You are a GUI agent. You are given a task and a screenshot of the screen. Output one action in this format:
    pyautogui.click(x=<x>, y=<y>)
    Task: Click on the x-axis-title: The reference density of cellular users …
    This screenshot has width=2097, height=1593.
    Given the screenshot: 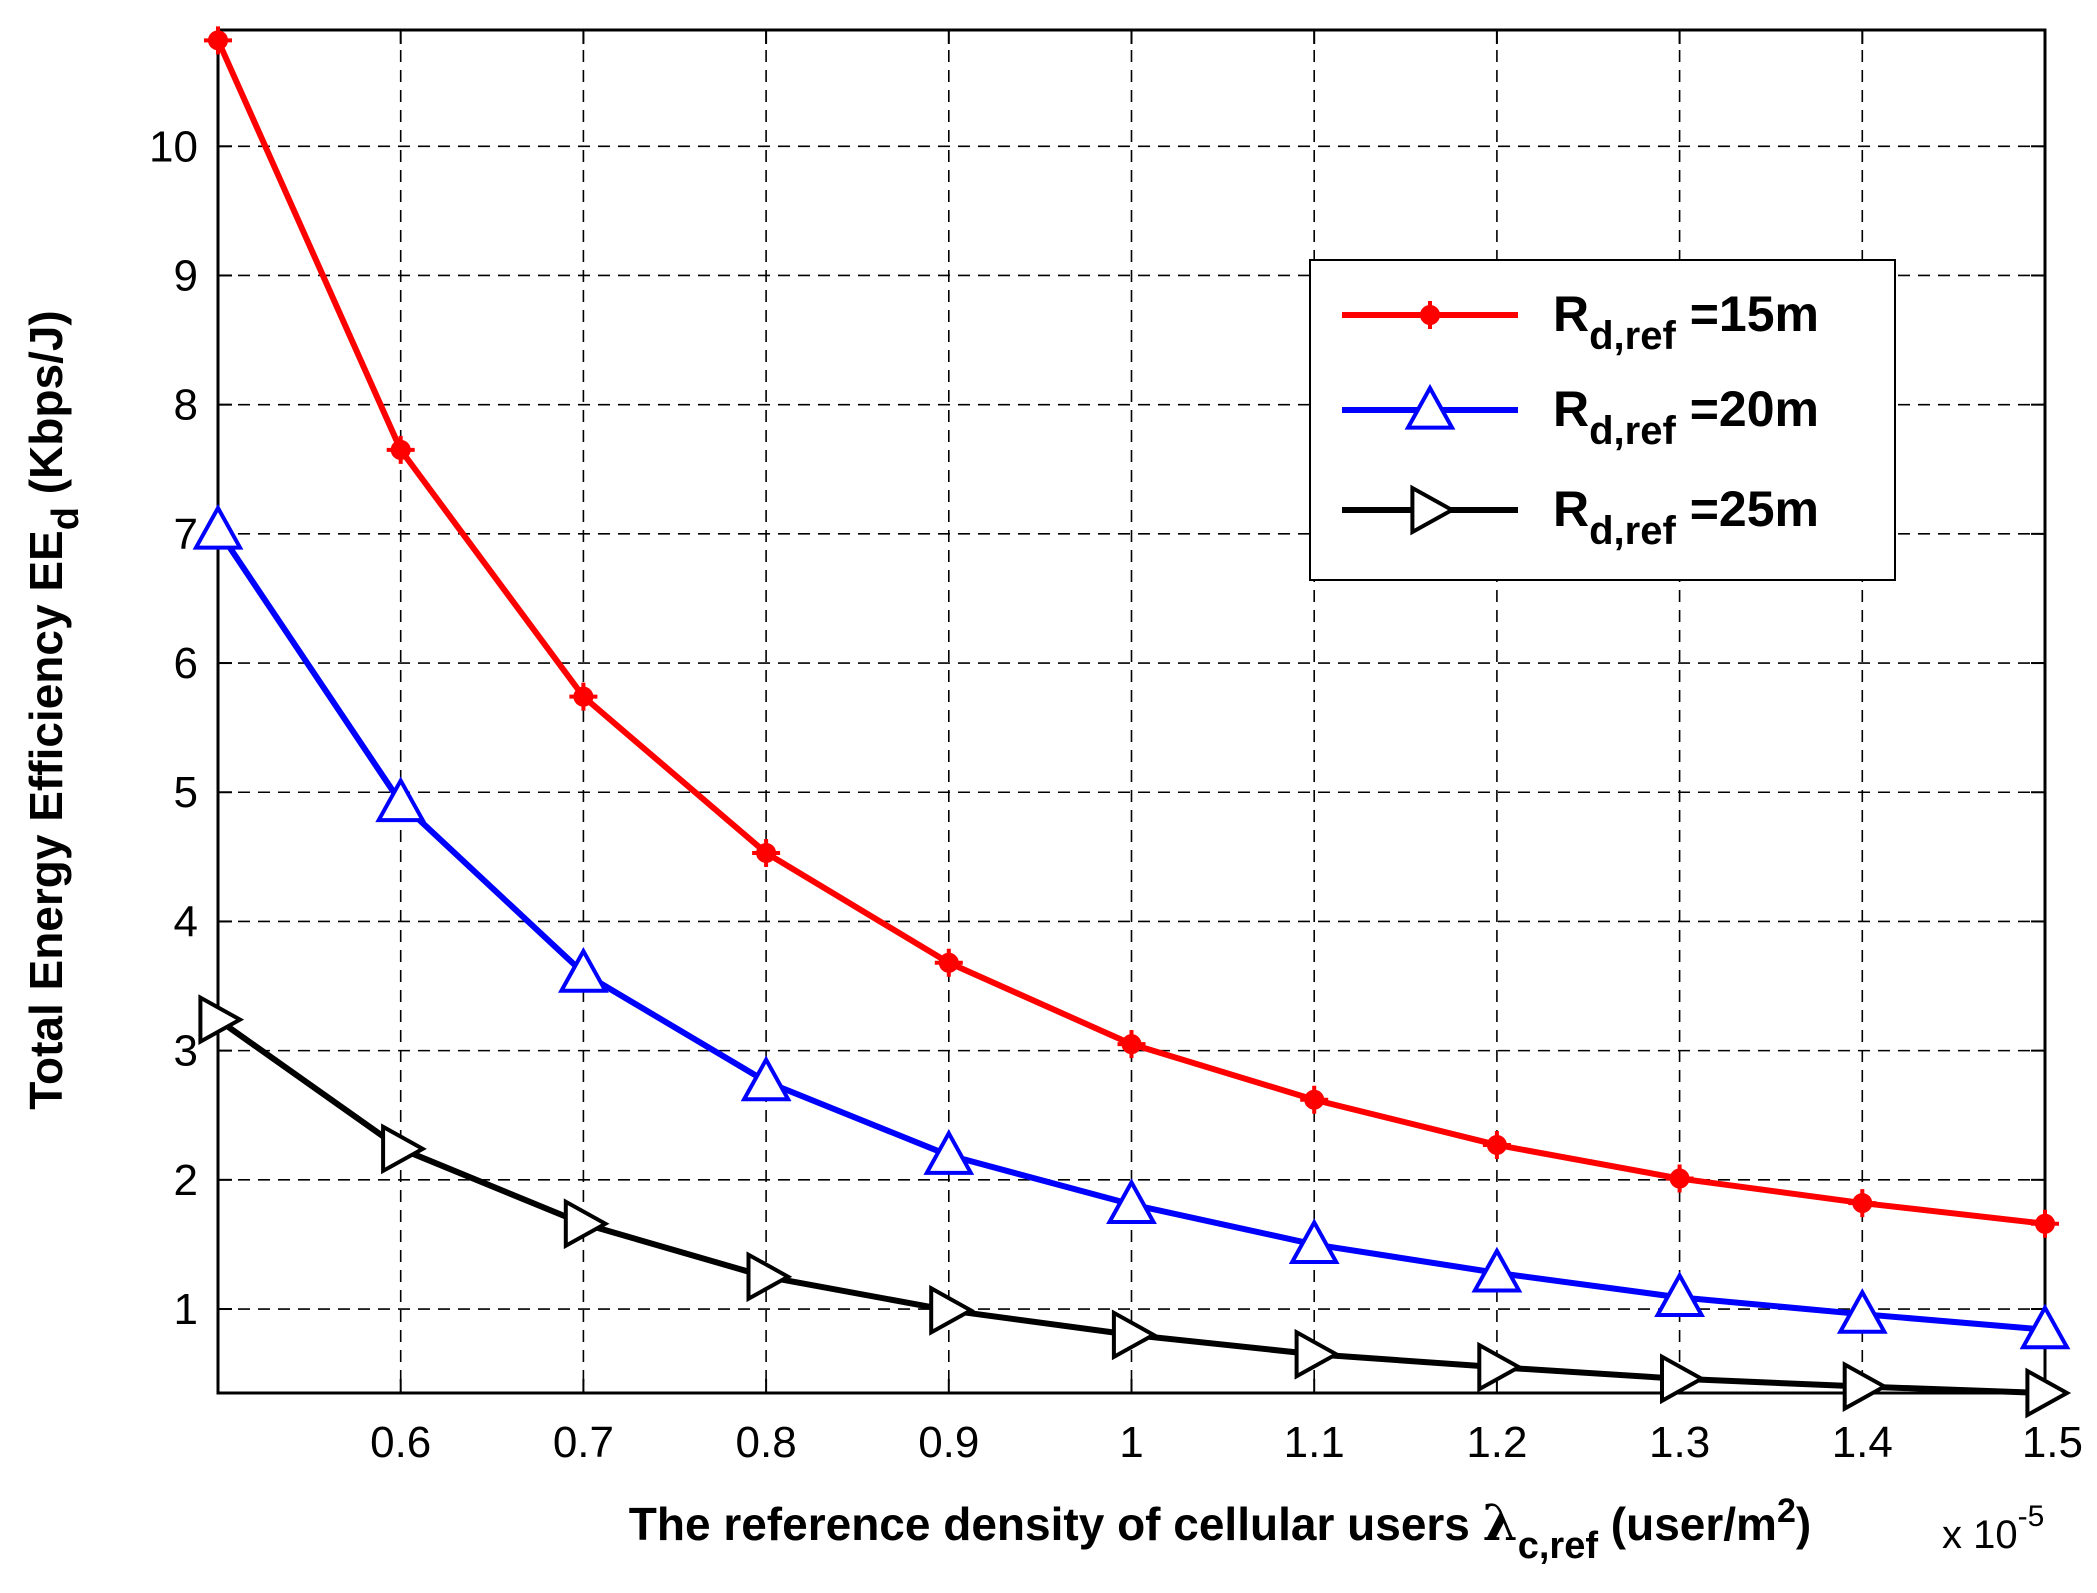 What is the action you would take?
    pyautogui.click(x=1220, y=1529)
    